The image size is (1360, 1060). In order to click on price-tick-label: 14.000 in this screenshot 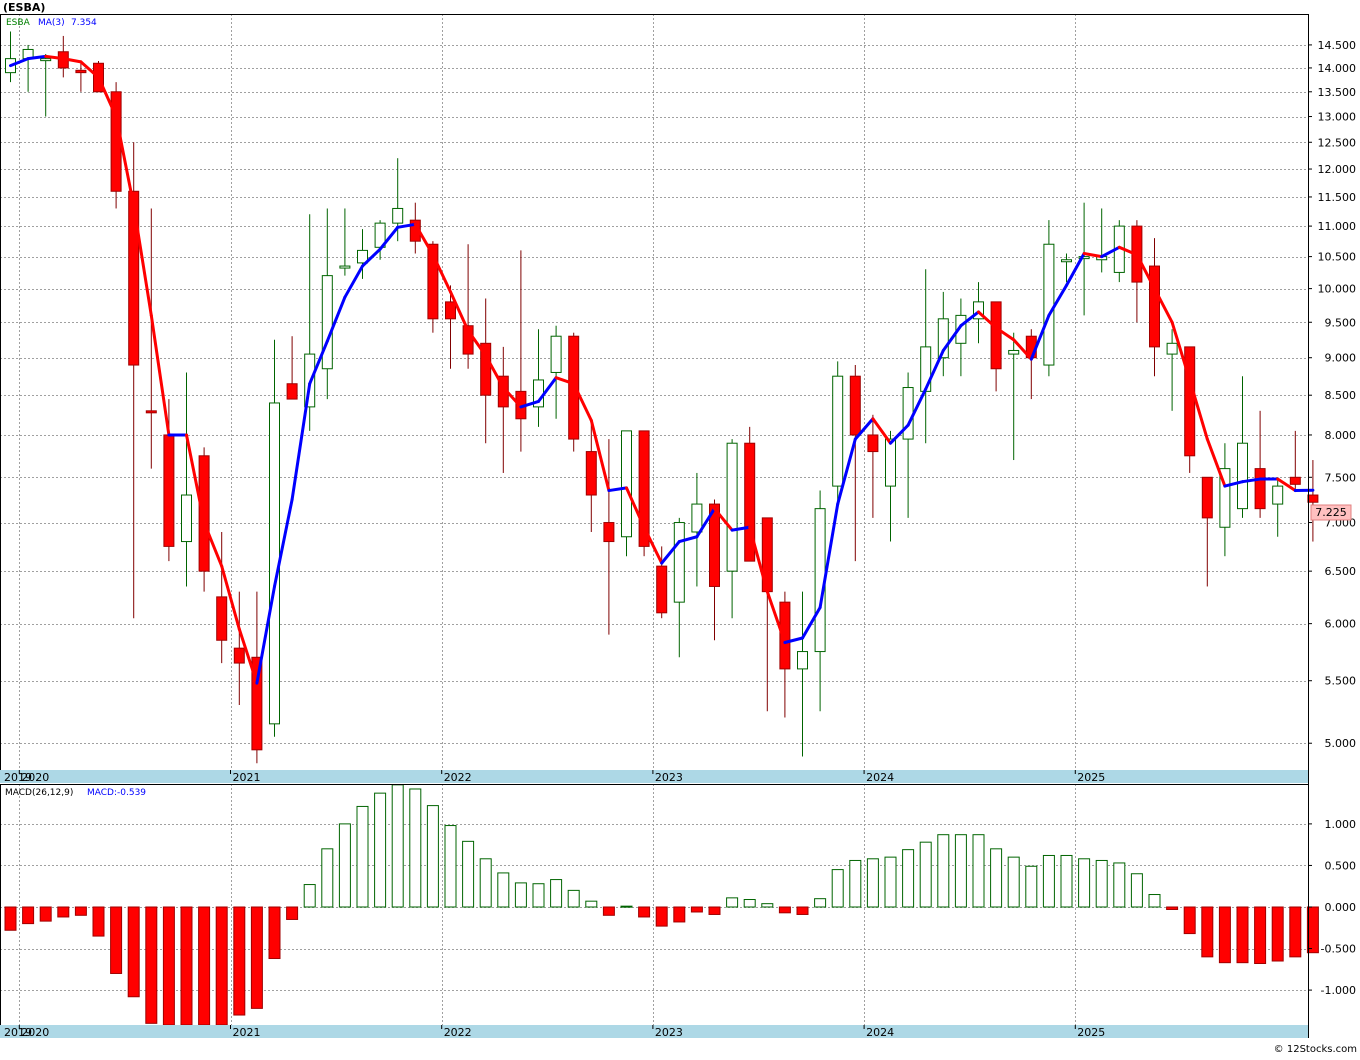, I will do `click(1337, 68)`.